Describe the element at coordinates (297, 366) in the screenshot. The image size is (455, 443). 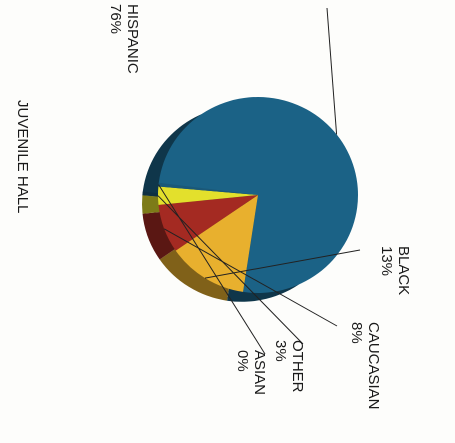
I see `slice-label-other: OTHER` at that location.